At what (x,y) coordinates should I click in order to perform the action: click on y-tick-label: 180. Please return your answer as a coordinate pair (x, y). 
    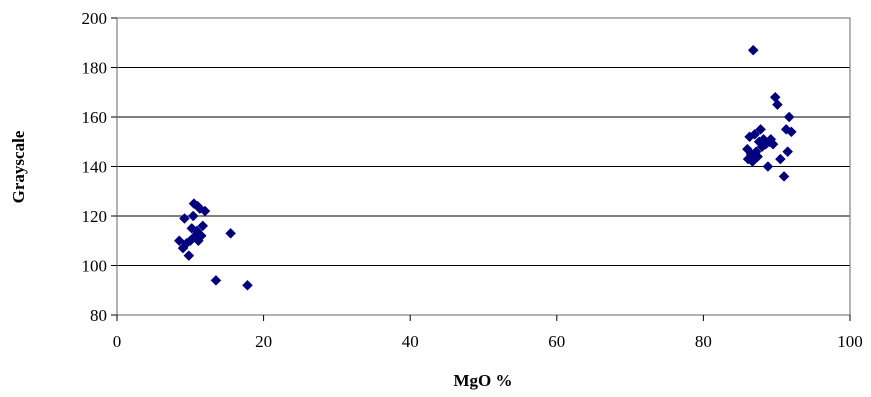
    Looking at the image, I should click on (95, 68).